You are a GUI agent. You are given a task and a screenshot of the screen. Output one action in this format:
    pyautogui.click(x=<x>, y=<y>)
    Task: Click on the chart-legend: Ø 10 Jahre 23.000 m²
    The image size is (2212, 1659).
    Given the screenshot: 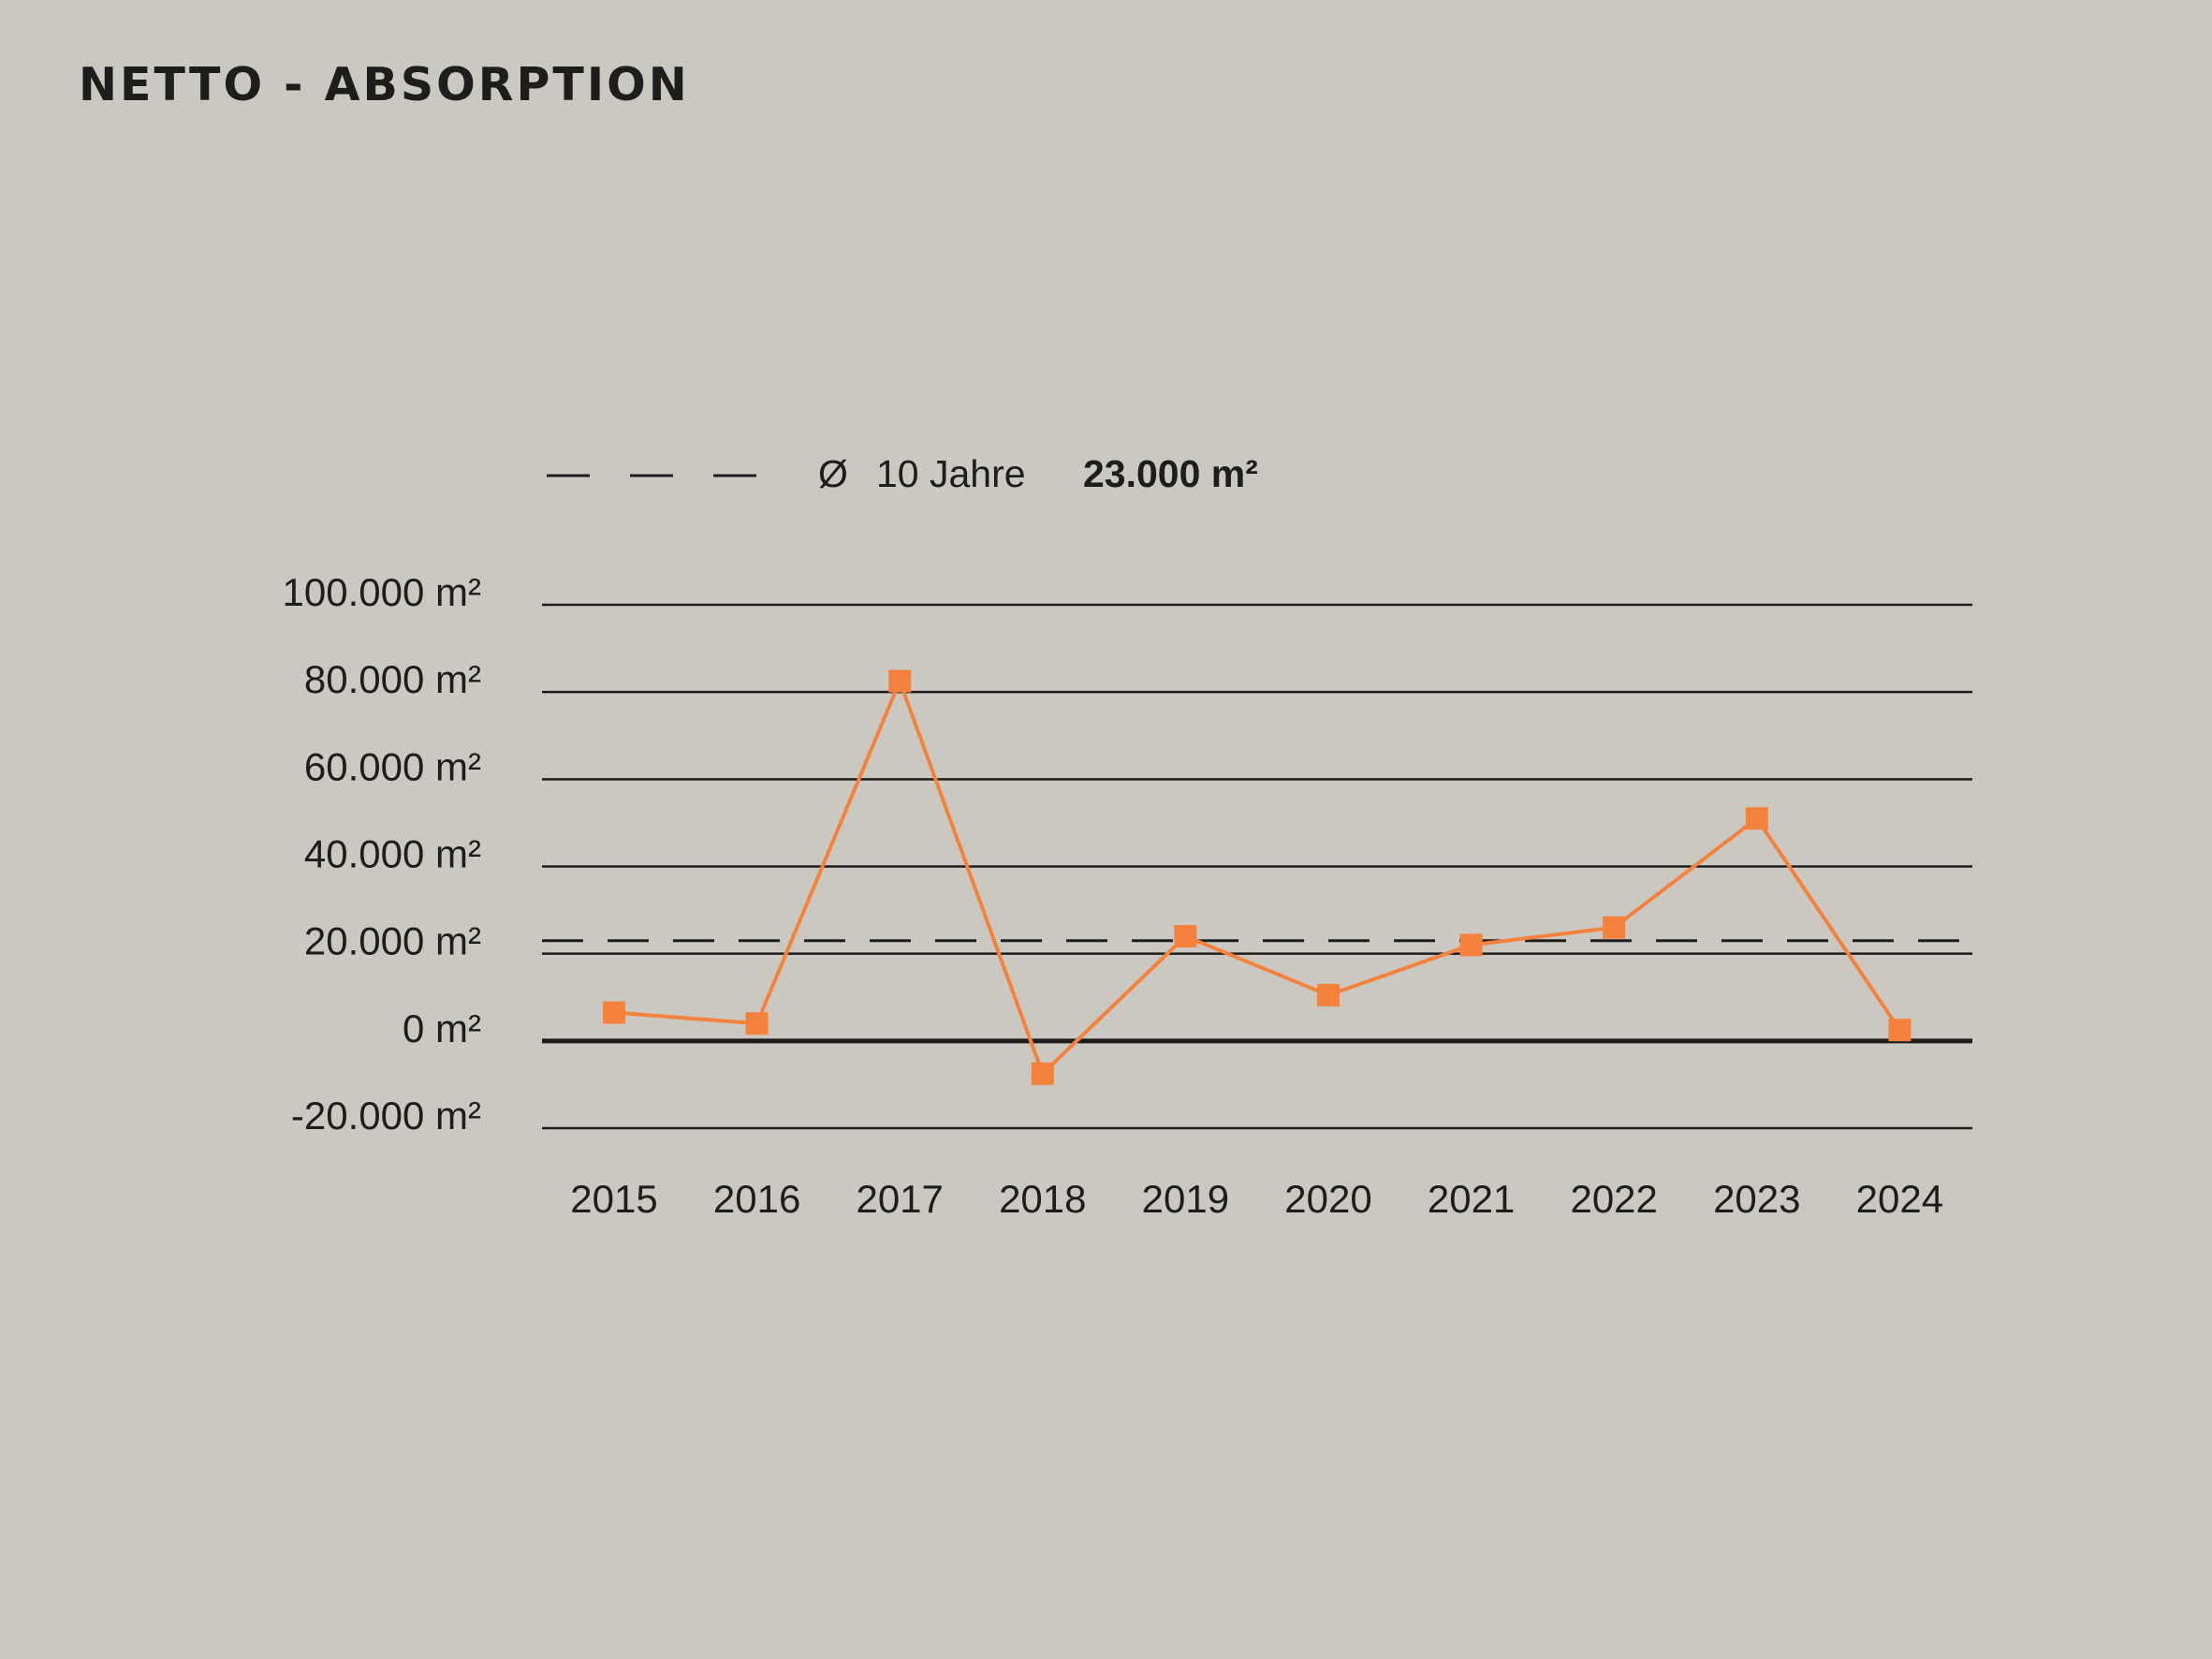 What is the action you would take?
    pyautogui.click(x=902, y=473)
    